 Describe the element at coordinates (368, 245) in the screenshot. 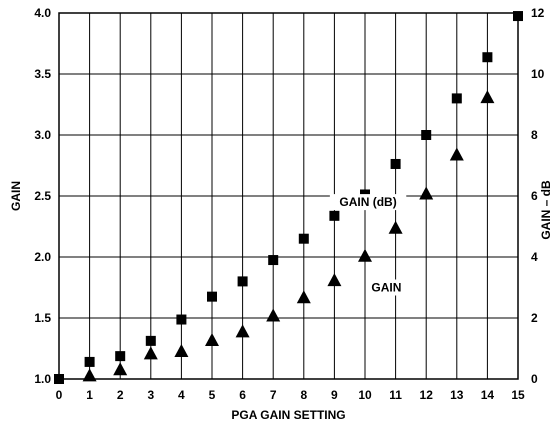

I see `annotations: GAIN (dB) GAIN` at that location.